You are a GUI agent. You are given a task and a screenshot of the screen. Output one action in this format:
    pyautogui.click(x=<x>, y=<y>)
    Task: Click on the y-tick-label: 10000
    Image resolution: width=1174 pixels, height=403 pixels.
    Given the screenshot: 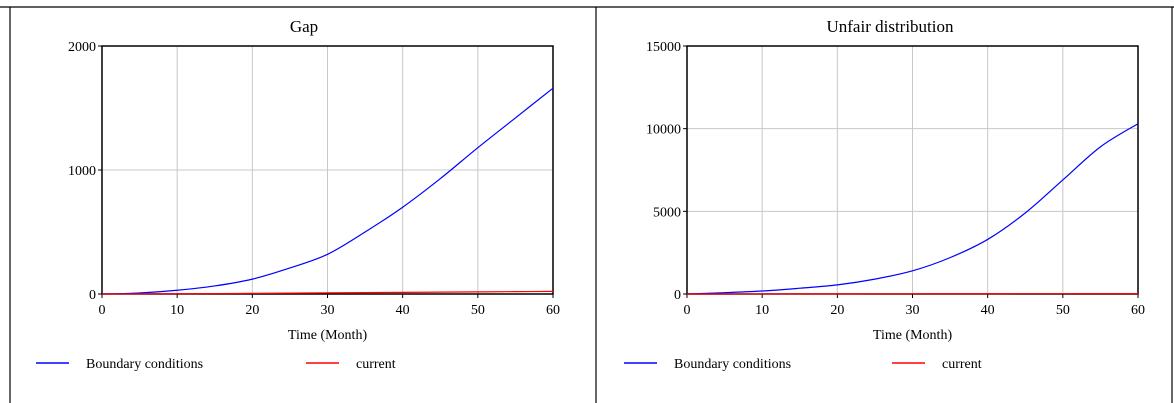 What is the action you would take?
    pyautogui.click(x=663, y=130)
    